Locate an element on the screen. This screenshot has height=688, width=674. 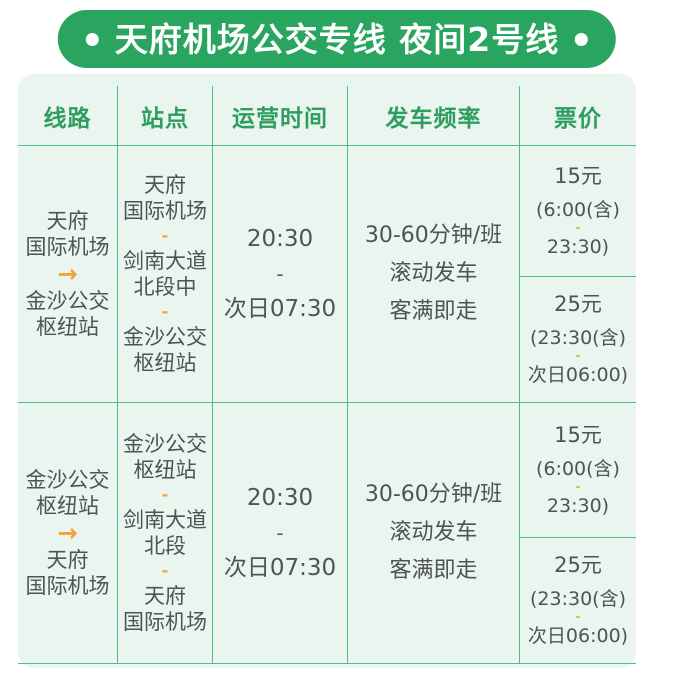
route-cell: 金沙公交 枢纽站 → 天府 国际机场 is located at coordinates (68, 533).